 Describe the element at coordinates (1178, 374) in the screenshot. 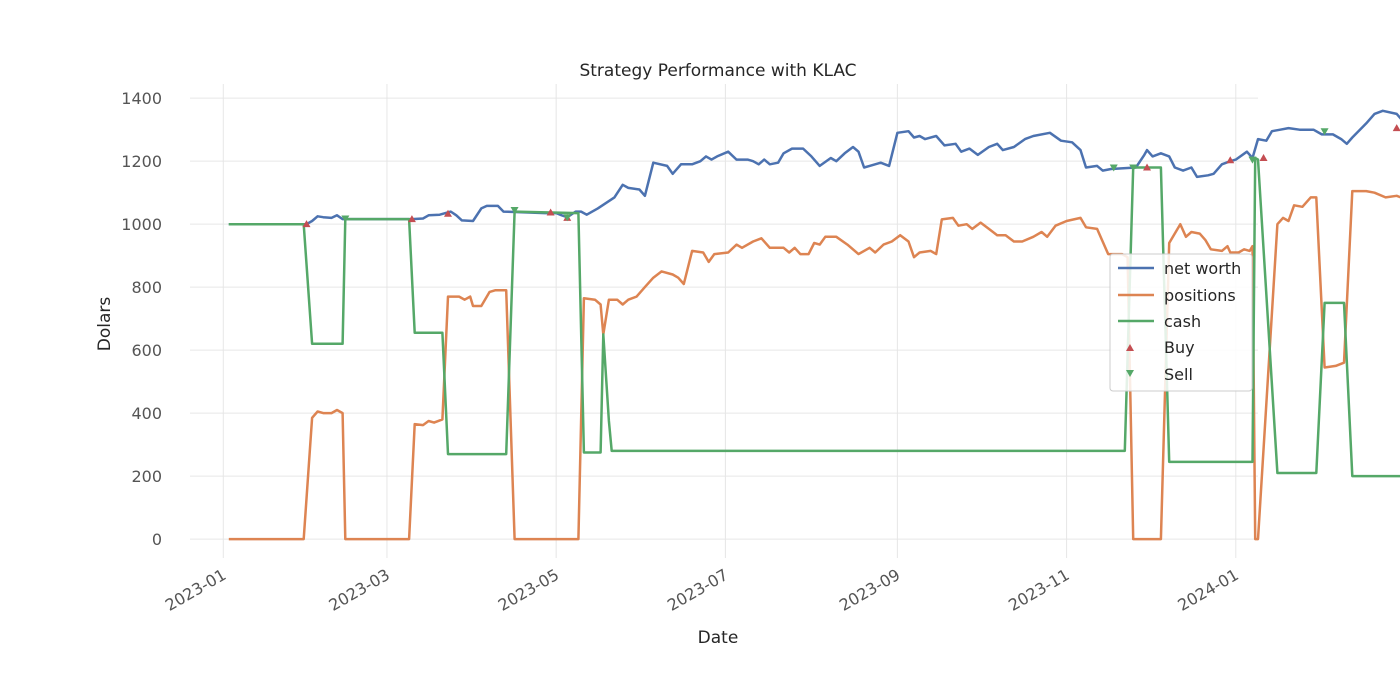

I see `legend-label-sell: Sell` at that location.